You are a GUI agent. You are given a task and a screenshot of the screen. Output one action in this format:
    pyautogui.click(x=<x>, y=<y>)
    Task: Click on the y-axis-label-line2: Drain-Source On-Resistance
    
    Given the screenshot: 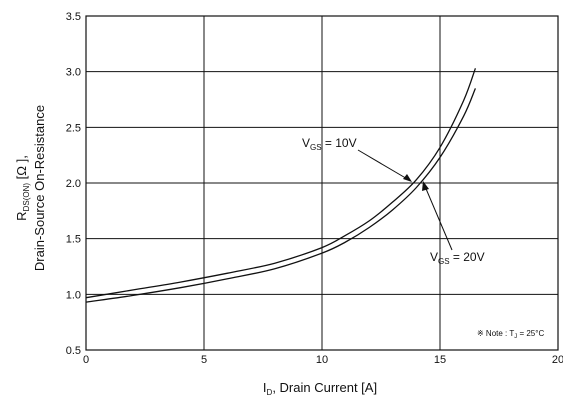 What is the action you would take?
    pyautogui.click(x=39, y=188)
    